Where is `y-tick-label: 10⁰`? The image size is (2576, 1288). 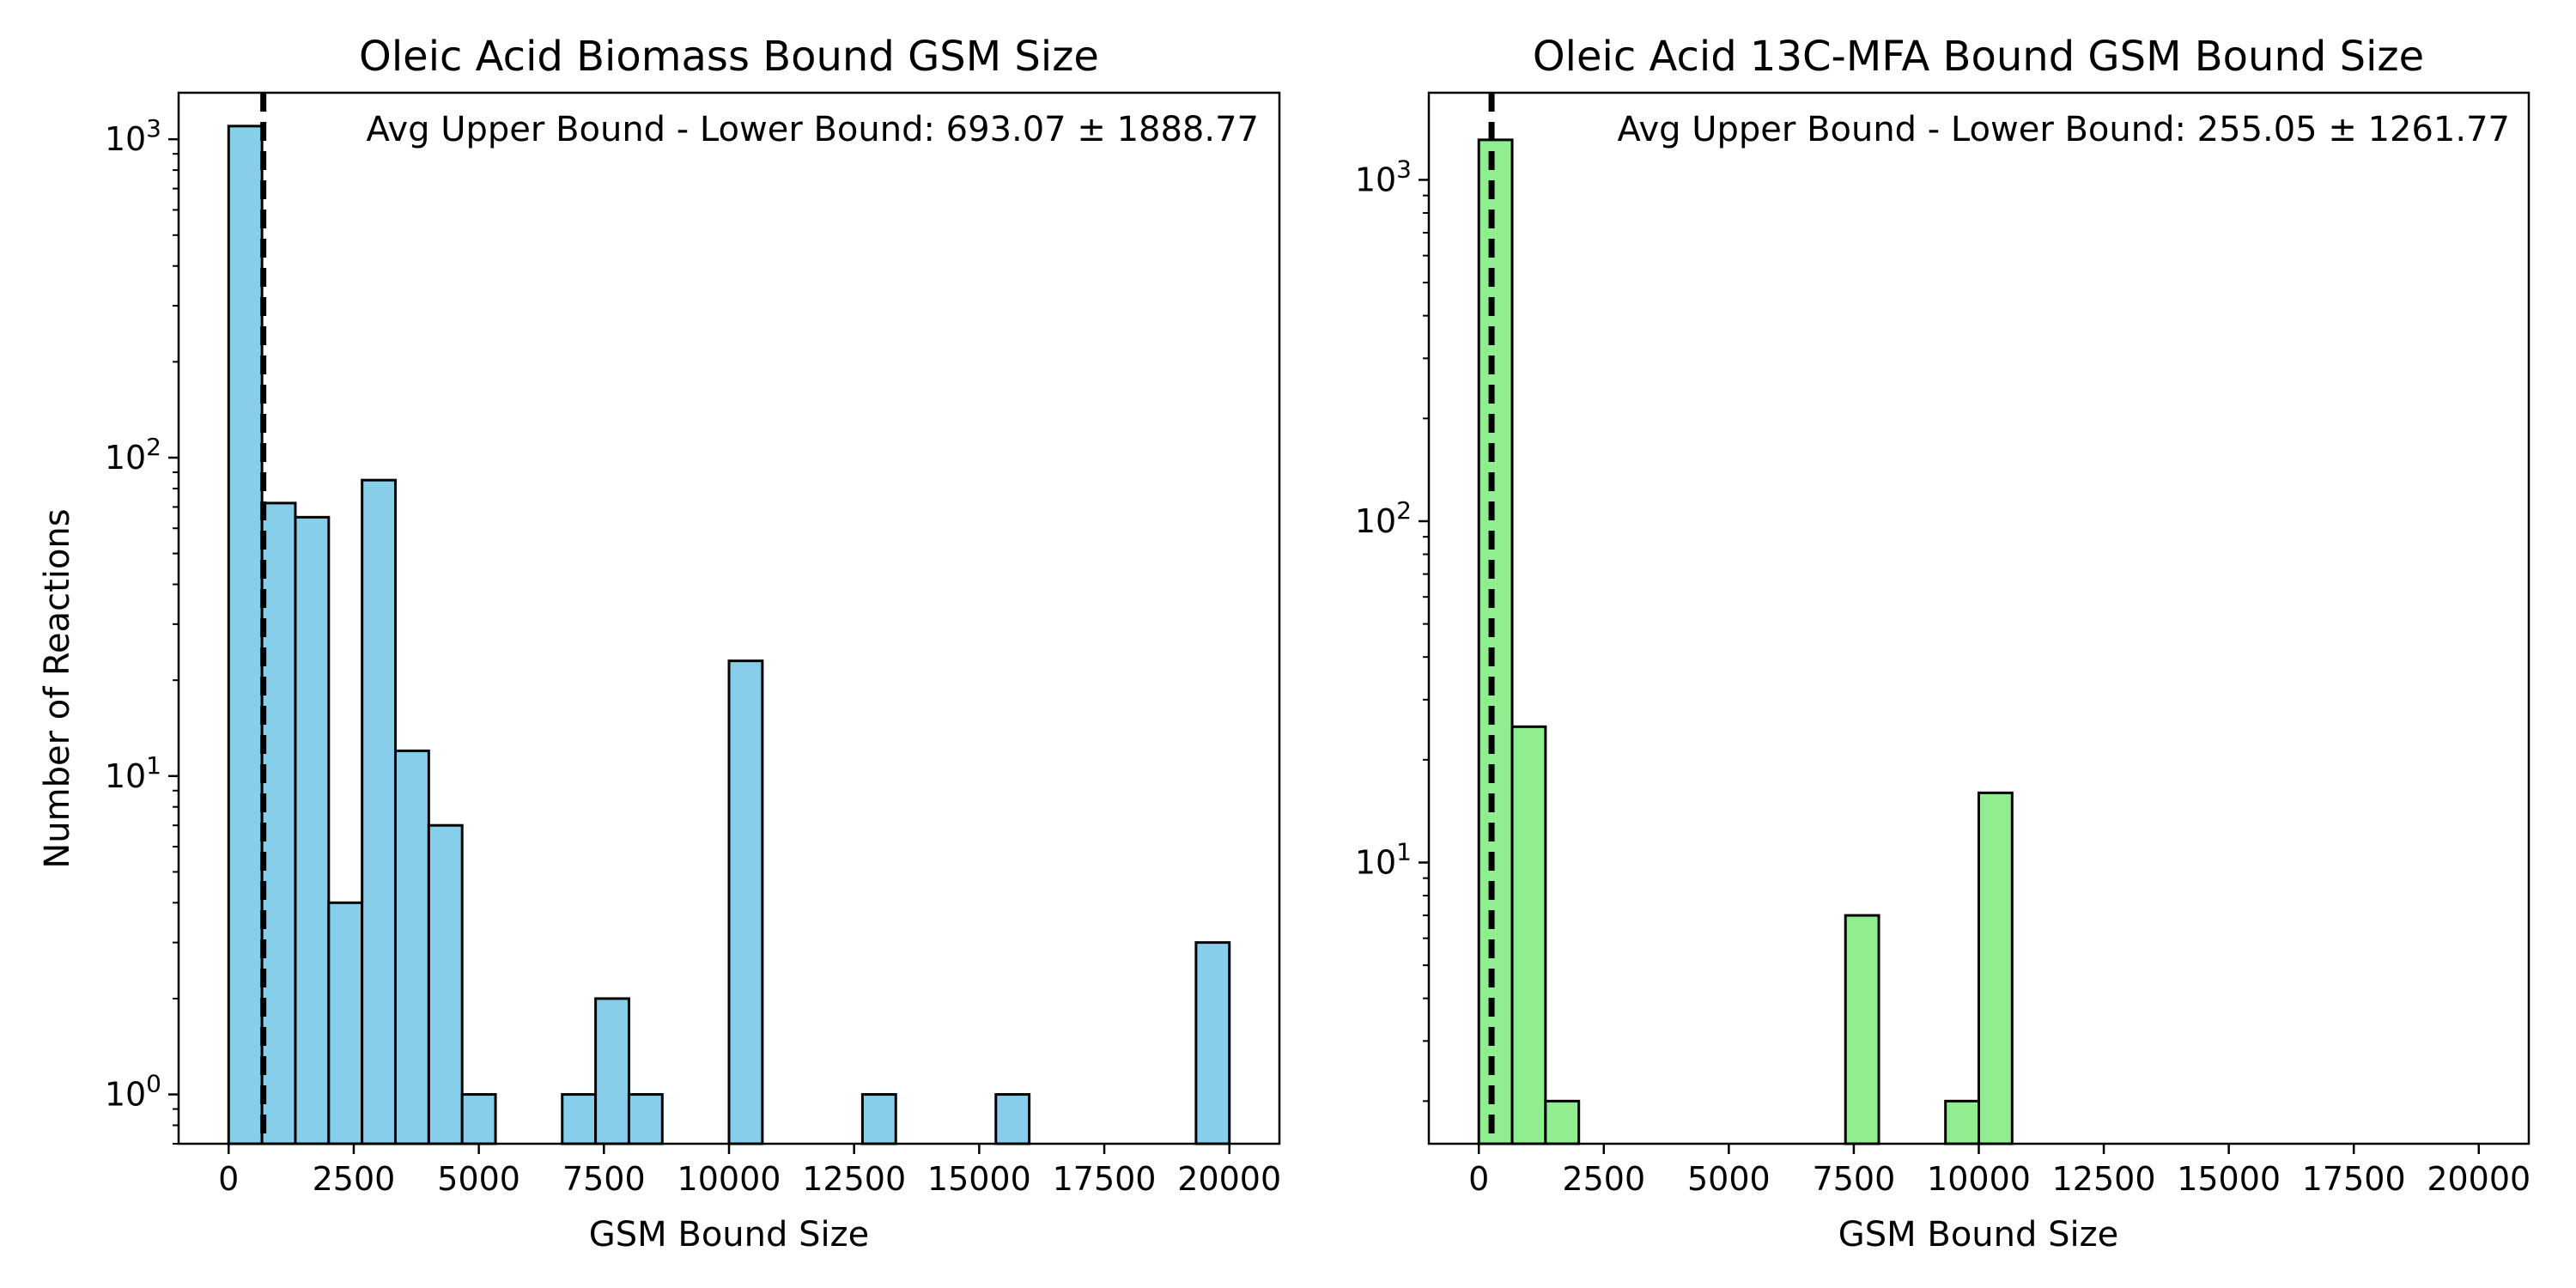
y-tick-label: 10⁰ is located at coordinates (133, 1092).